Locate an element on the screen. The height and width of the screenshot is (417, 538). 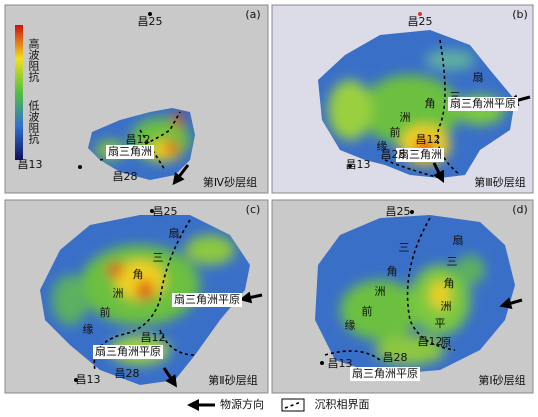
low-label: 低波阻抗 is located at coordinates (33, 122).